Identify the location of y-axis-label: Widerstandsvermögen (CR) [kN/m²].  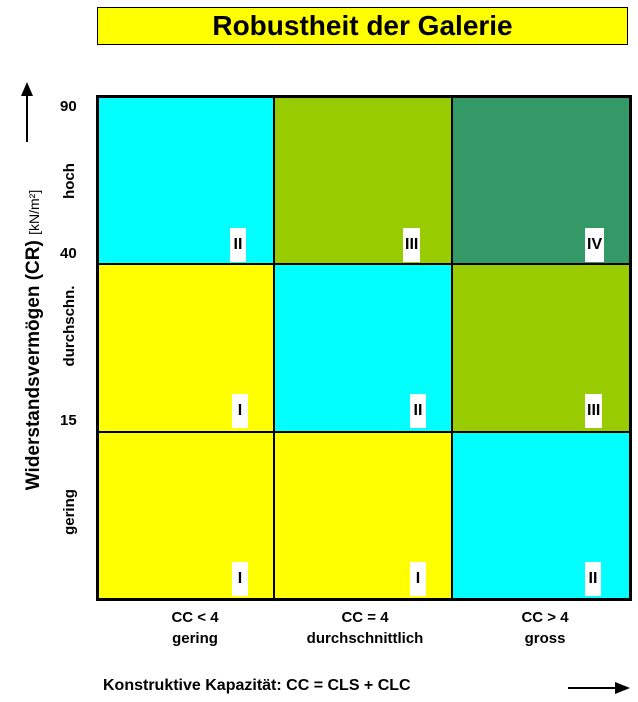
(35, 340).